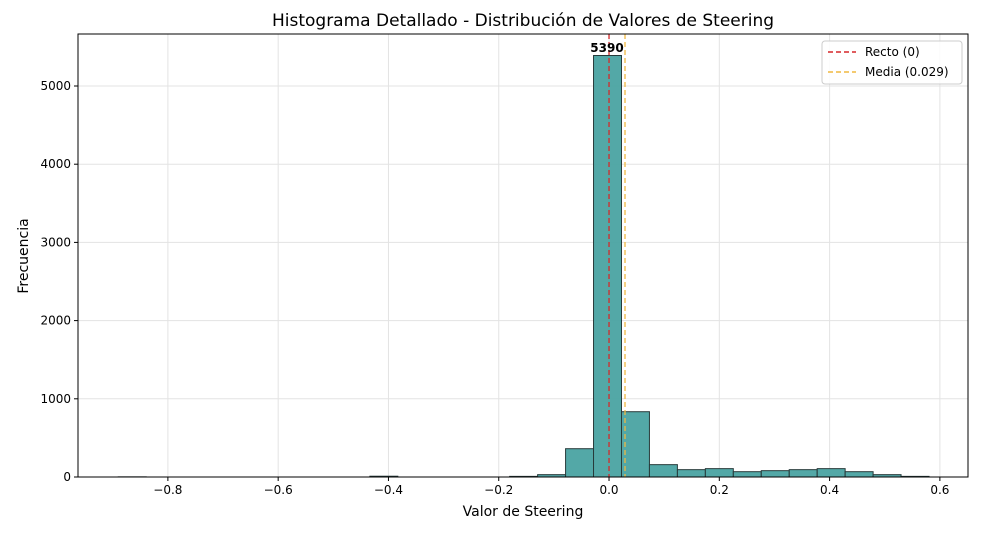  What do you see at coordinates (608, 490) in the screenshot?
I see `x-tick-label: 0.0` at bounding box center [608, 490].